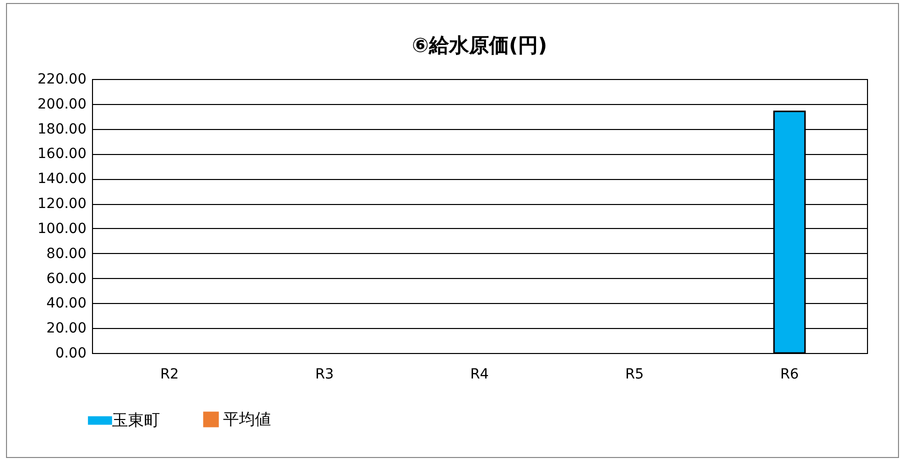 Image resolution: width=906 pixels, height=463 pixels. What do you see at coordinates (62, 228) in the screenshot?
I see `y-tick-label: 100.00` at bounding box center [62, 228].